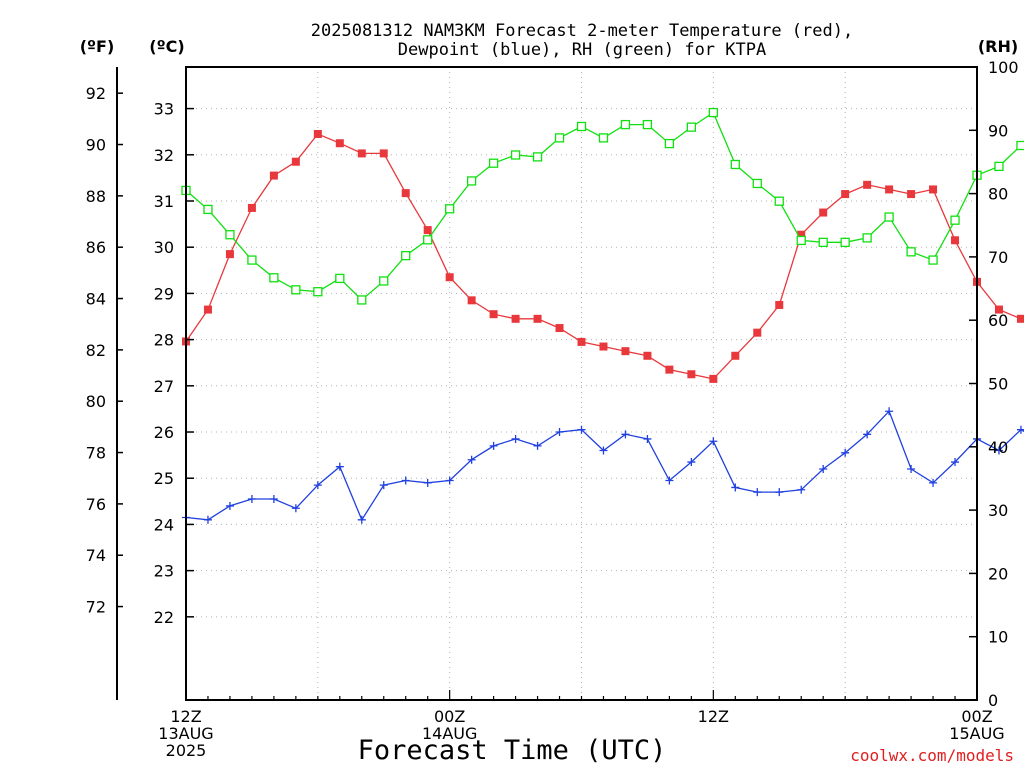  I want to click on fahrenheit-tick-label: 74, so click(96, 555).